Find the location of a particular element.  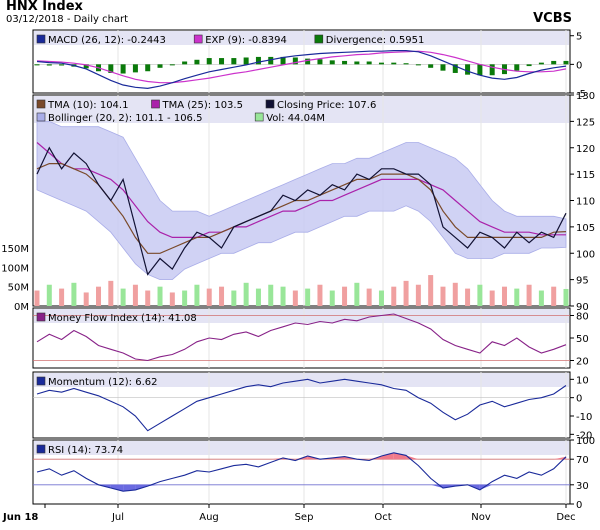

x-month-label: Jun 18 is located at coordinates (20, 517).